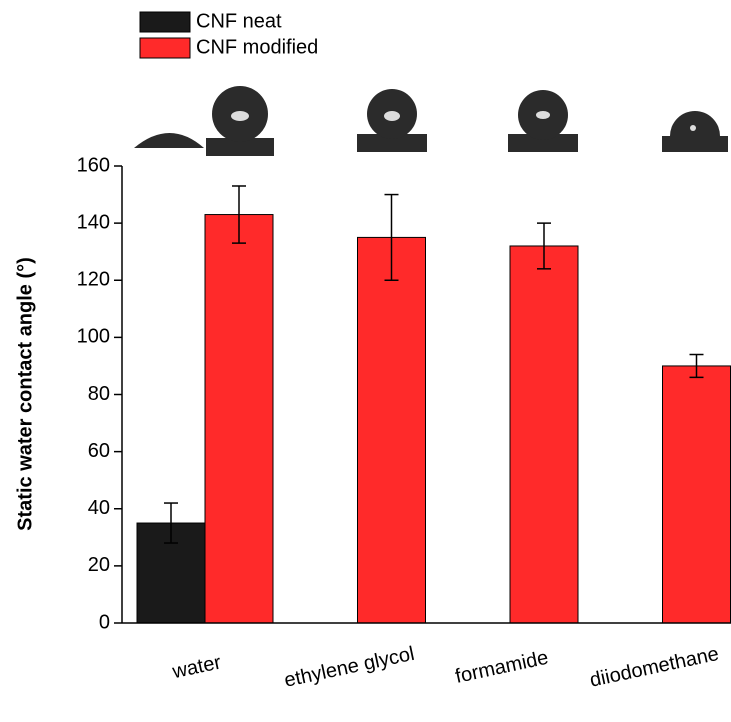 This screenshot has width=731, height=722. What do you see at coordinates (654, 667) in the screenshot?
I see `x-tick-label: diiodomethane` at bounding box center [654, 667].